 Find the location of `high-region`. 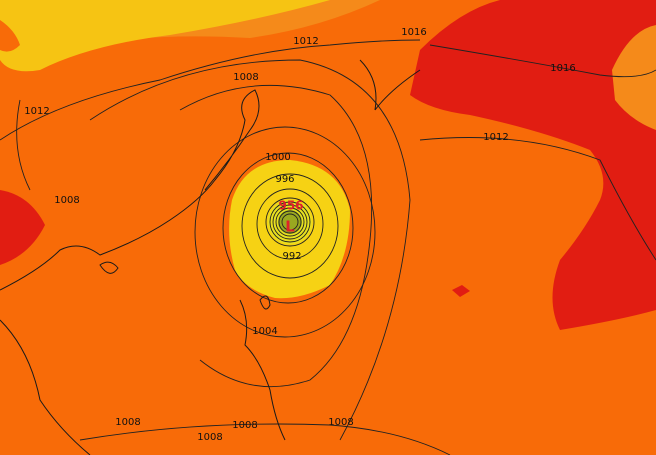

high-region is located at coordinates (634, 77).